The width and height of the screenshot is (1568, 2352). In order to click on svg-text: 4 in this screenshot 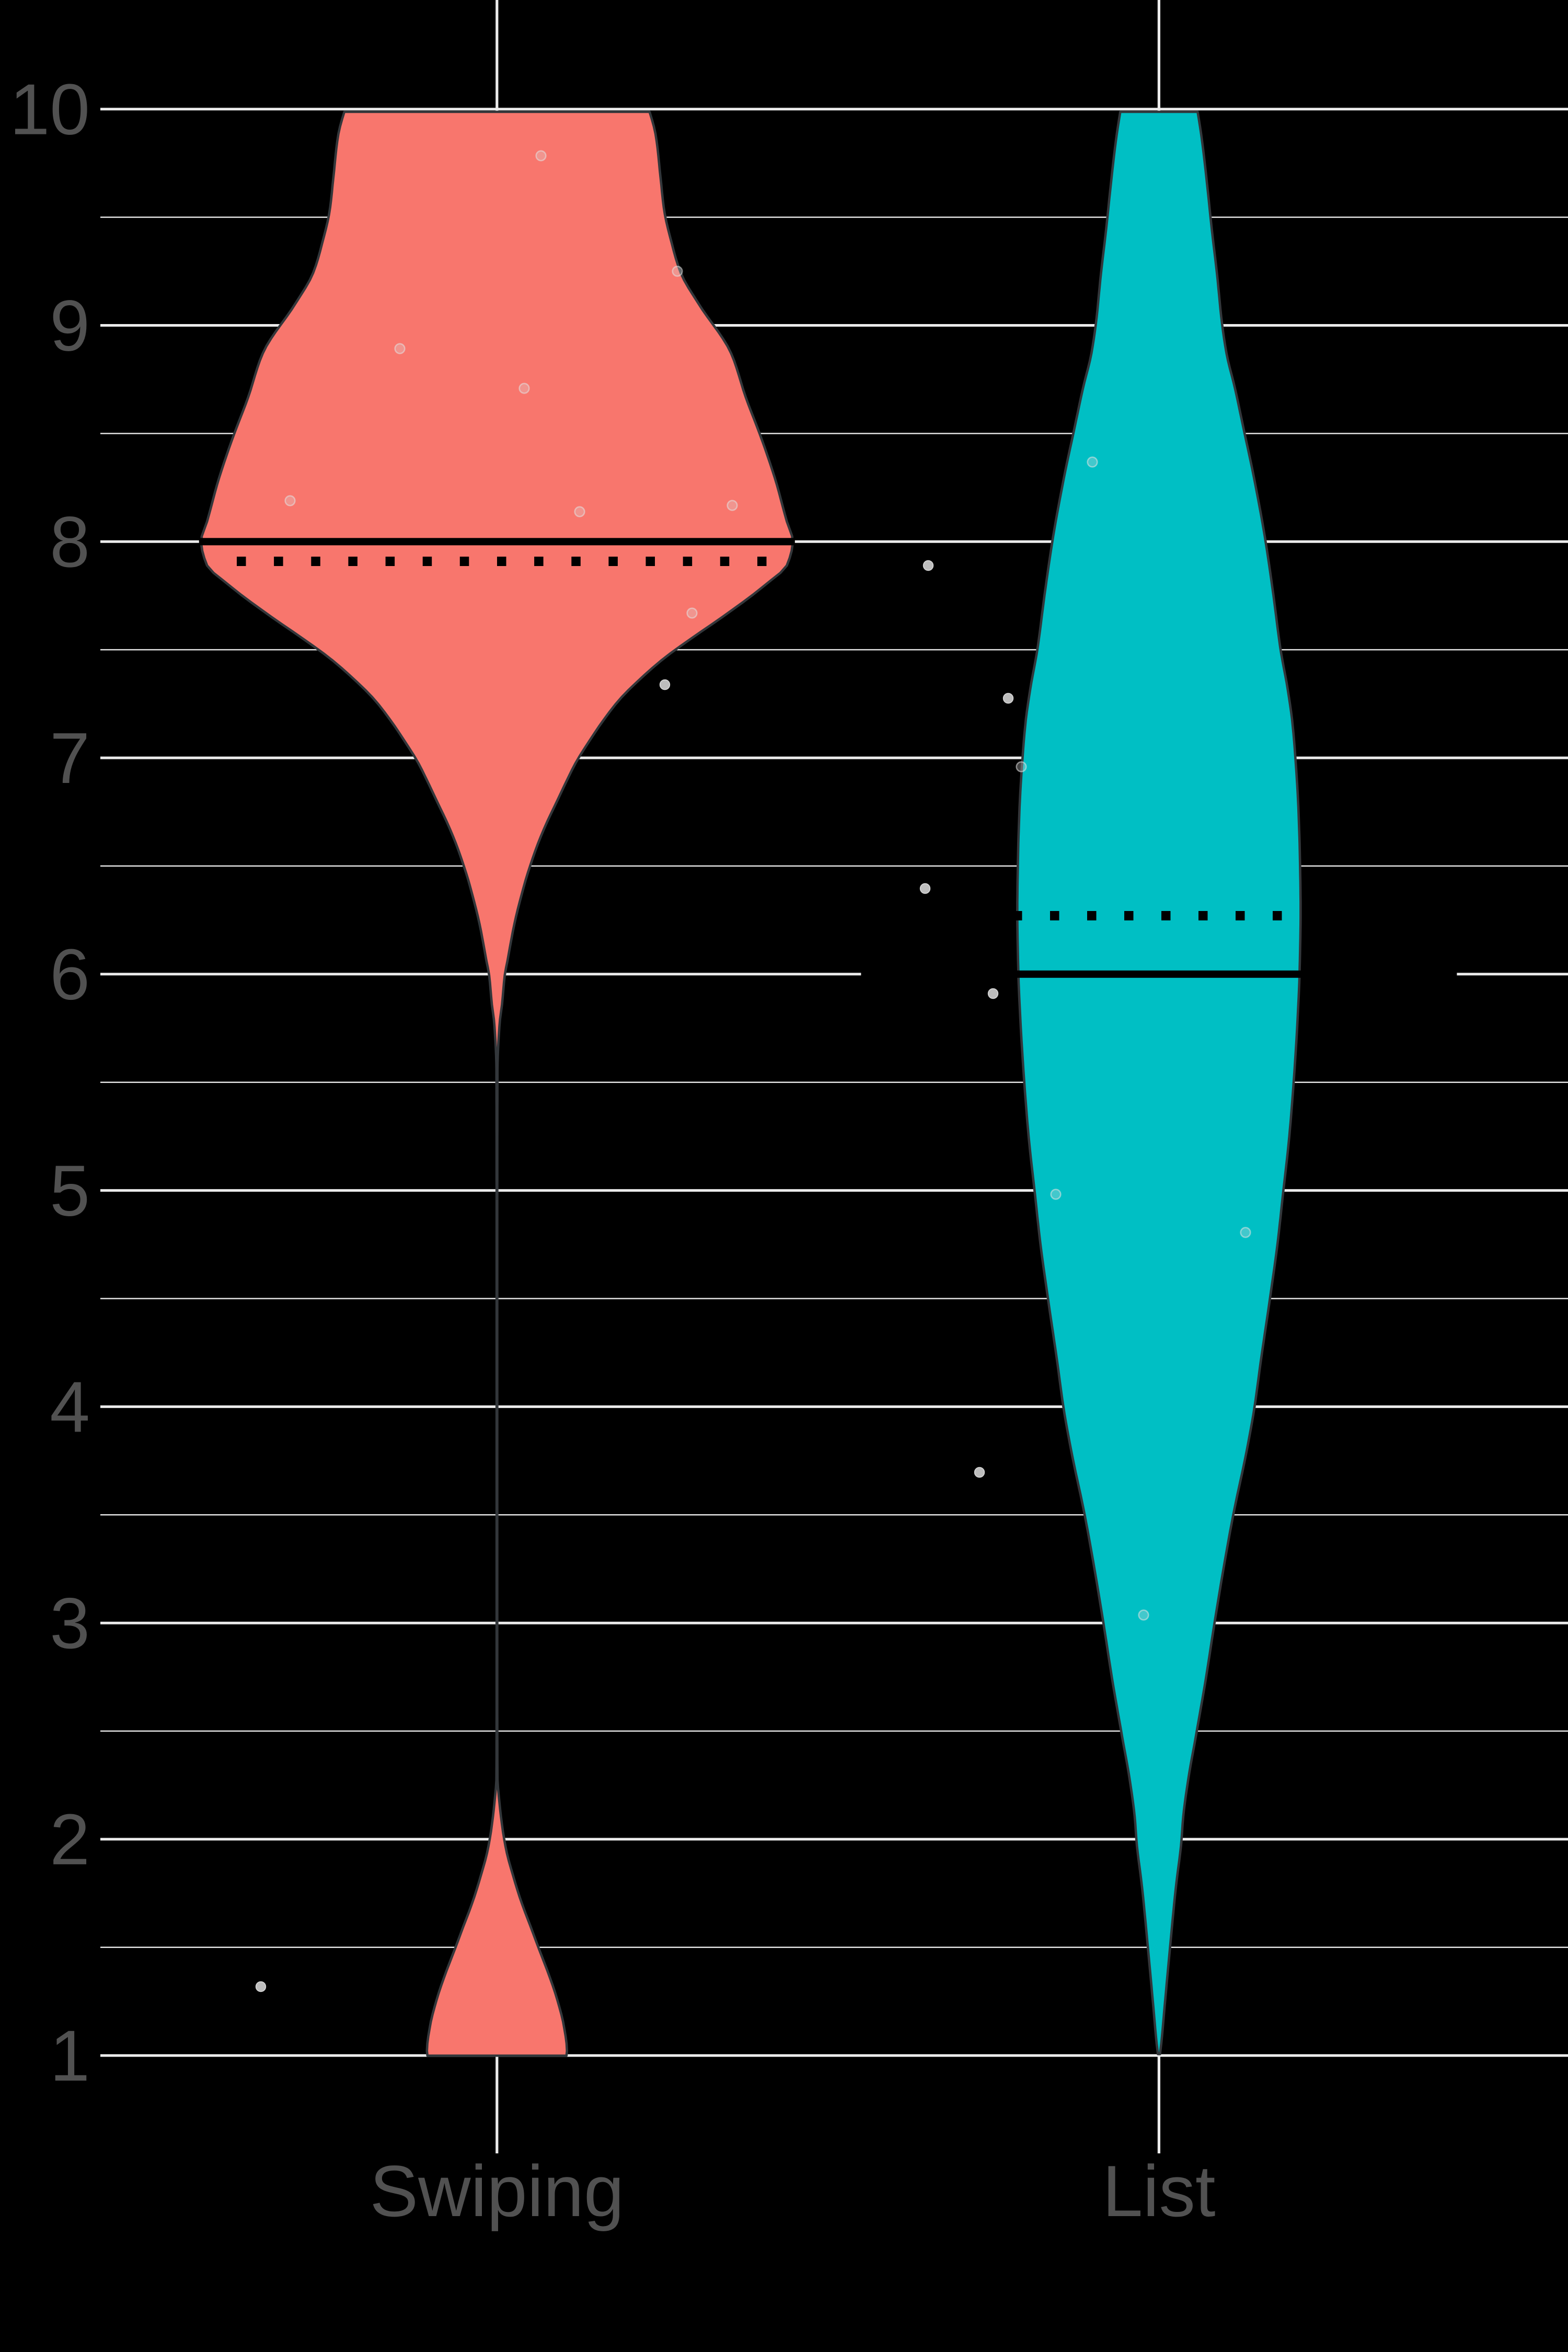, I will do `click(70, 1407)`.